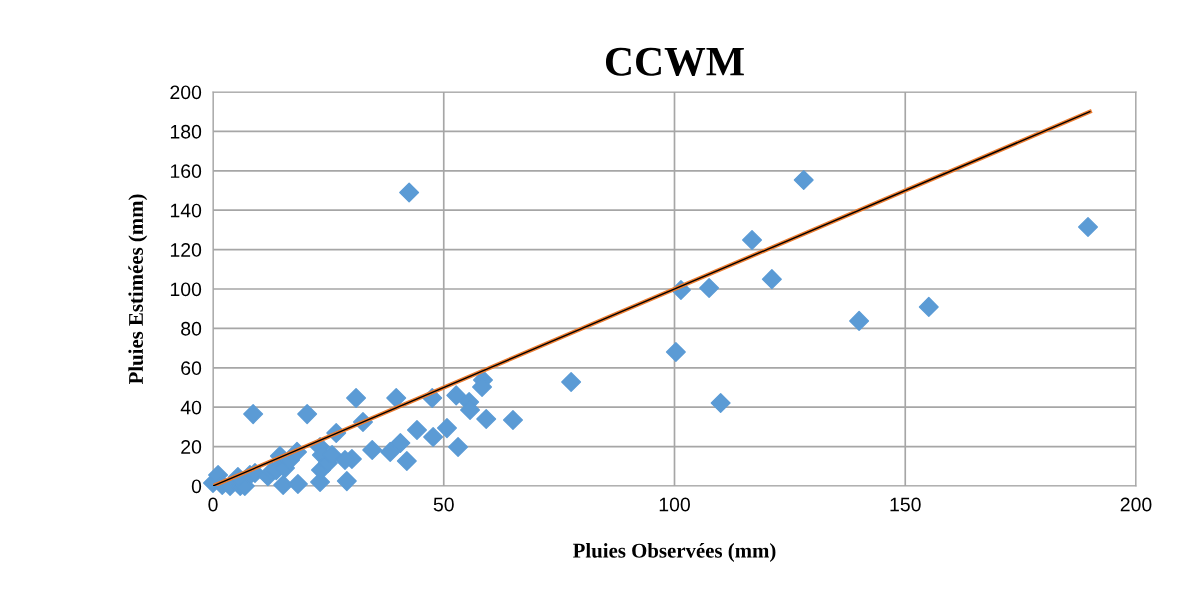 This screenshot has height=595, width=1199. What do you see at coordinates (196, 486) in the screenshot?
I see `y-tick-label: 0` at bounding box center [196, 486].